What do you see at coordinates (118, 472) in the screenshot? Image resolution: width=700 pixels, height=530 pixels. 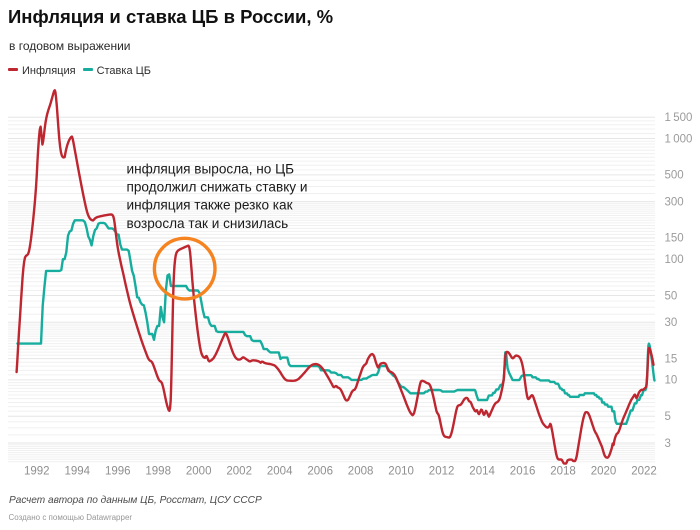 I see `svg-text: 1996` at bounding box center [118, 472].